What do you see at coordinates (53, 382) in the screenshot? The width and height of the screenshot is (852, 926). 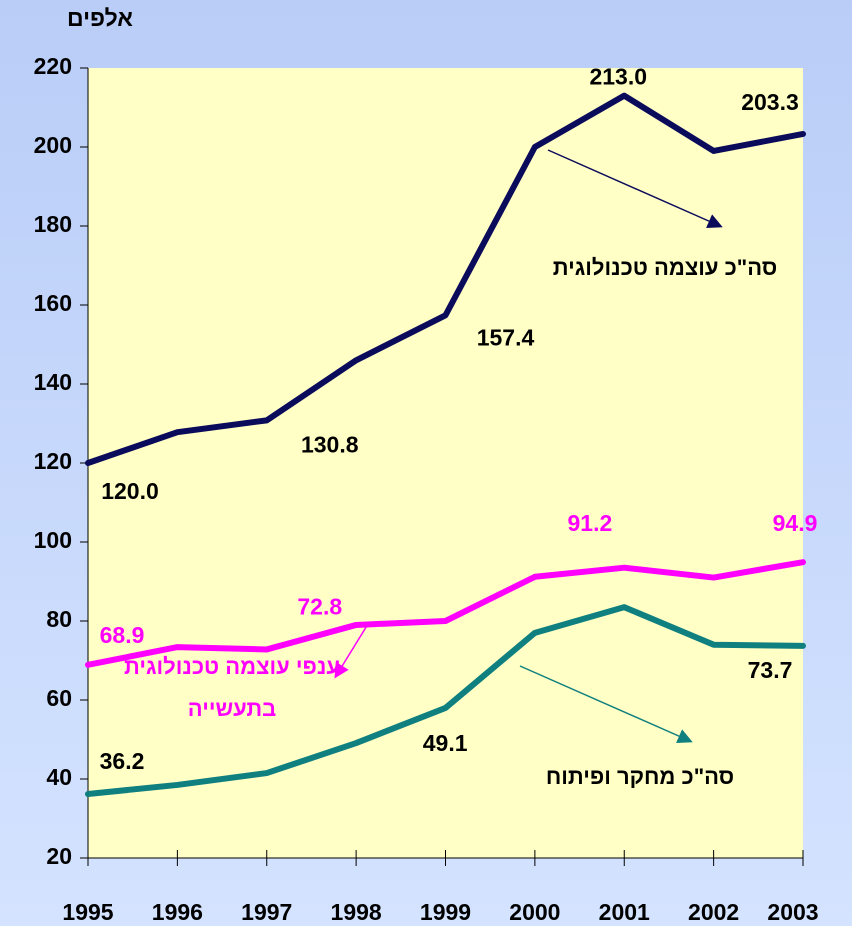 I see `y-tick-label: 140` at bounding box center [53, 382].